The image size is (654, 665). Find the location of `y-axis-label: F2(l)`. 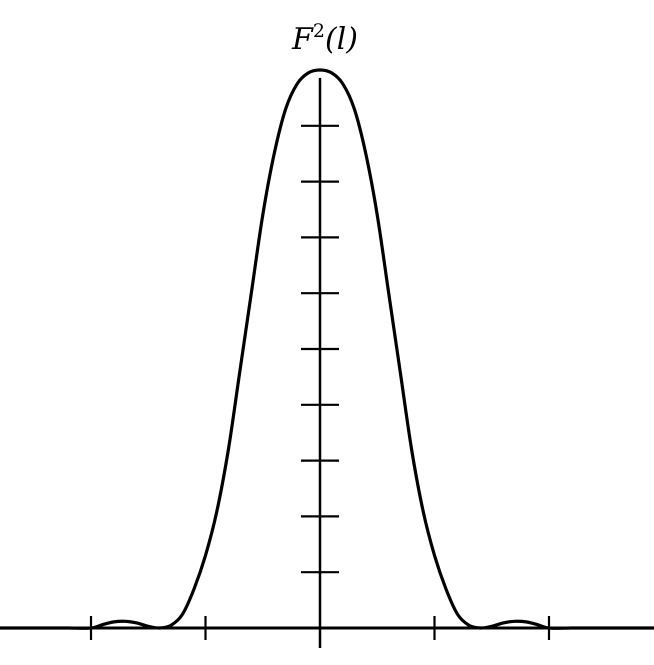

y-axis-label: F2(l) is located at coordinates (325, 38).